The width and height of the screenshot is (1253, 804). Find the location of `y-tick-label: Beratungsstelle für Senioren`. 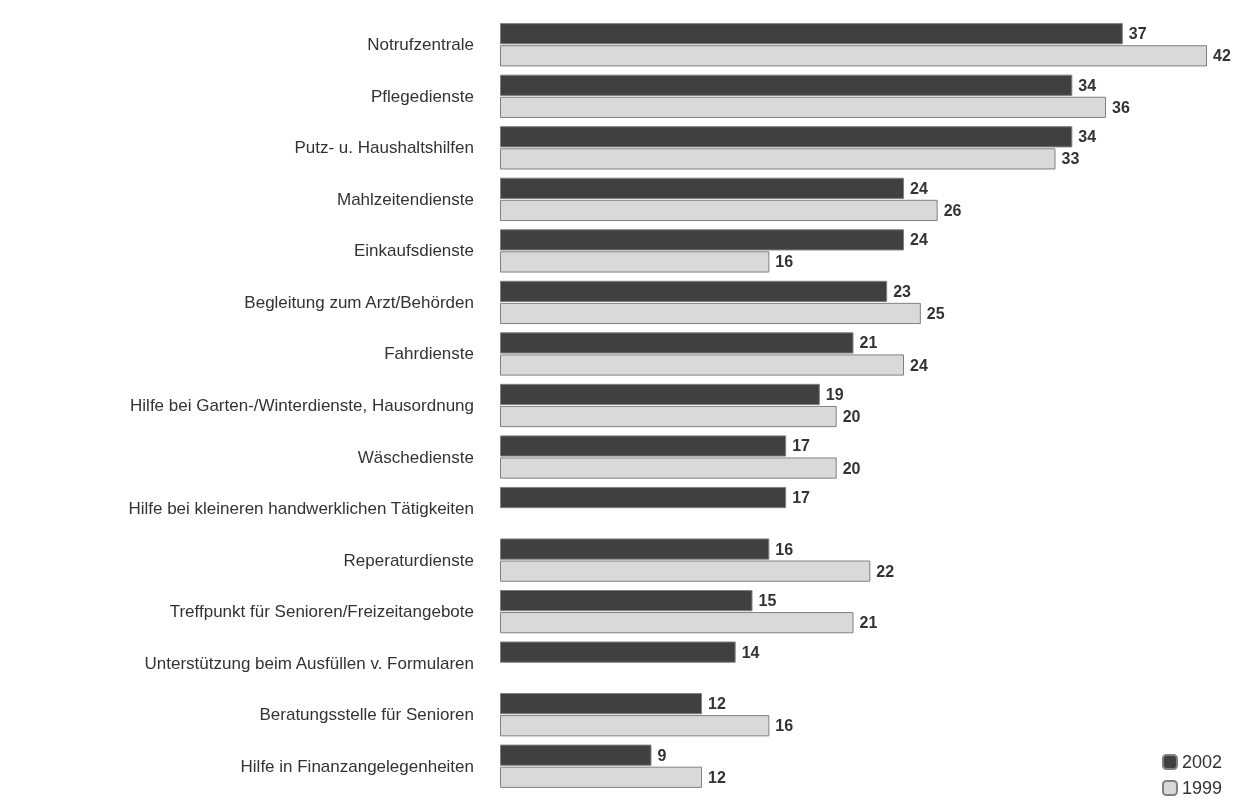

y-tick-label: Beratungsstelle für Senioren is located at coordinates (366, 715).